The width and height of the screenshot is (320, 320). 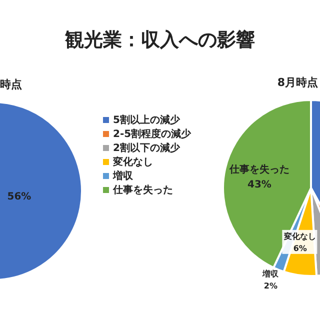 I want to click on slice-label: 変化なし, so click(x=299, y=235).